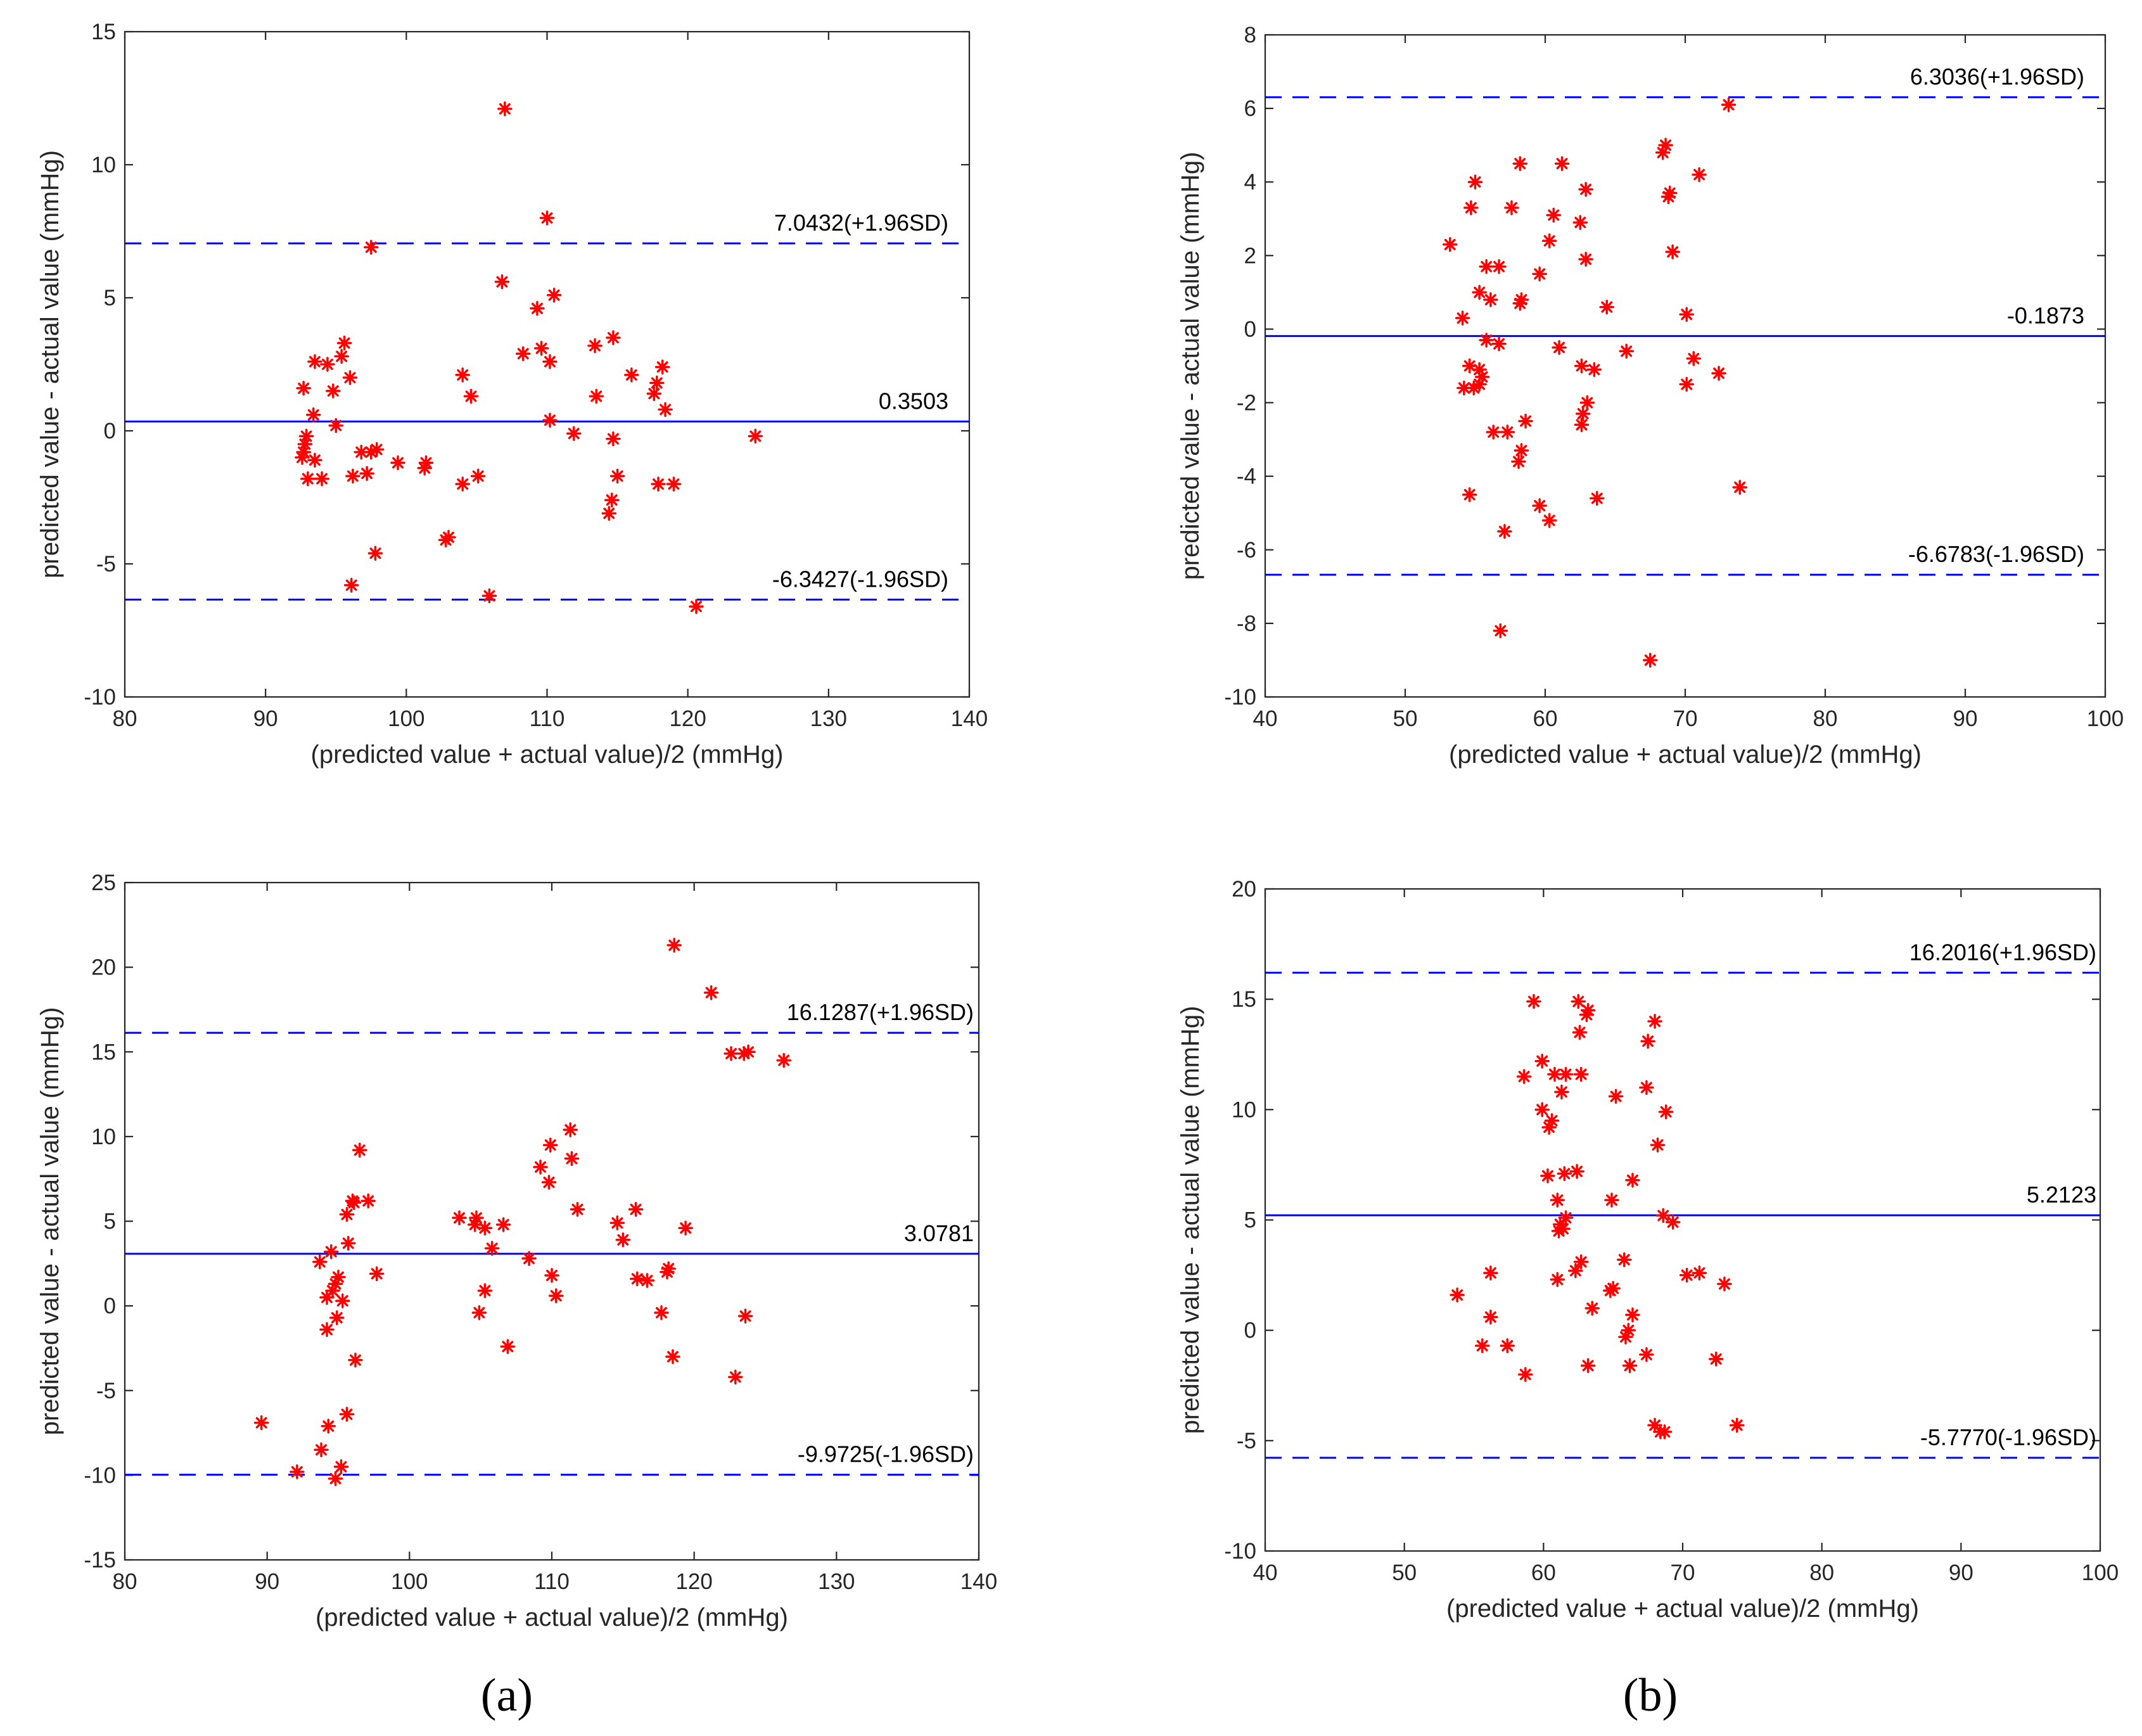 Image resolution: width=2142 pixels, height=1736 pixels. I want to click on lower-limit-label: -6.3427(-1.96SD), so click(860, 579).